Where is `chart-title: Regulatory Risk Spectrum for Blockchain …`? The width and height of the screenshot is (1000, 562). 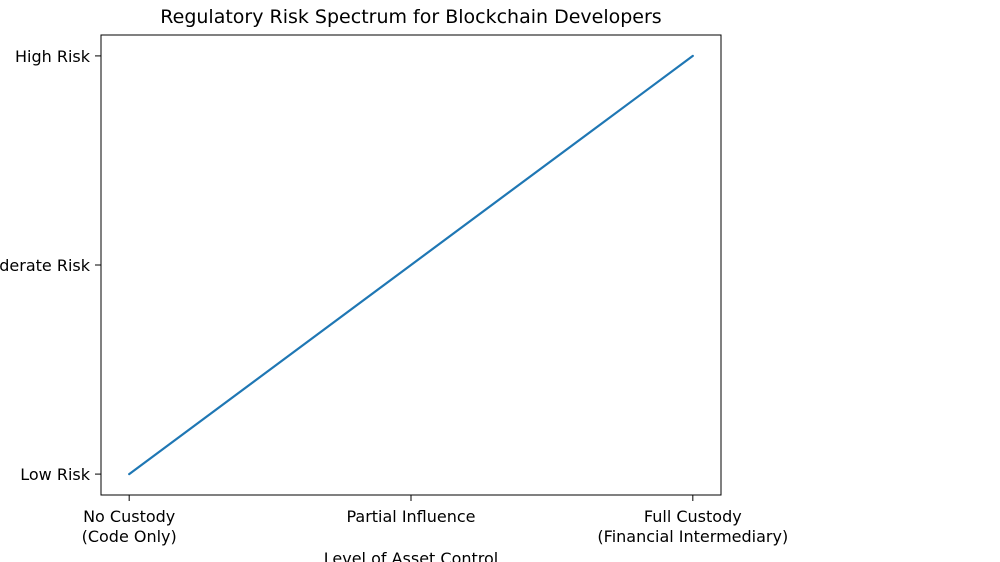
chart-title: Regulatory Risk Spectrum for Blockchain … is located at coordinates (410, 17).